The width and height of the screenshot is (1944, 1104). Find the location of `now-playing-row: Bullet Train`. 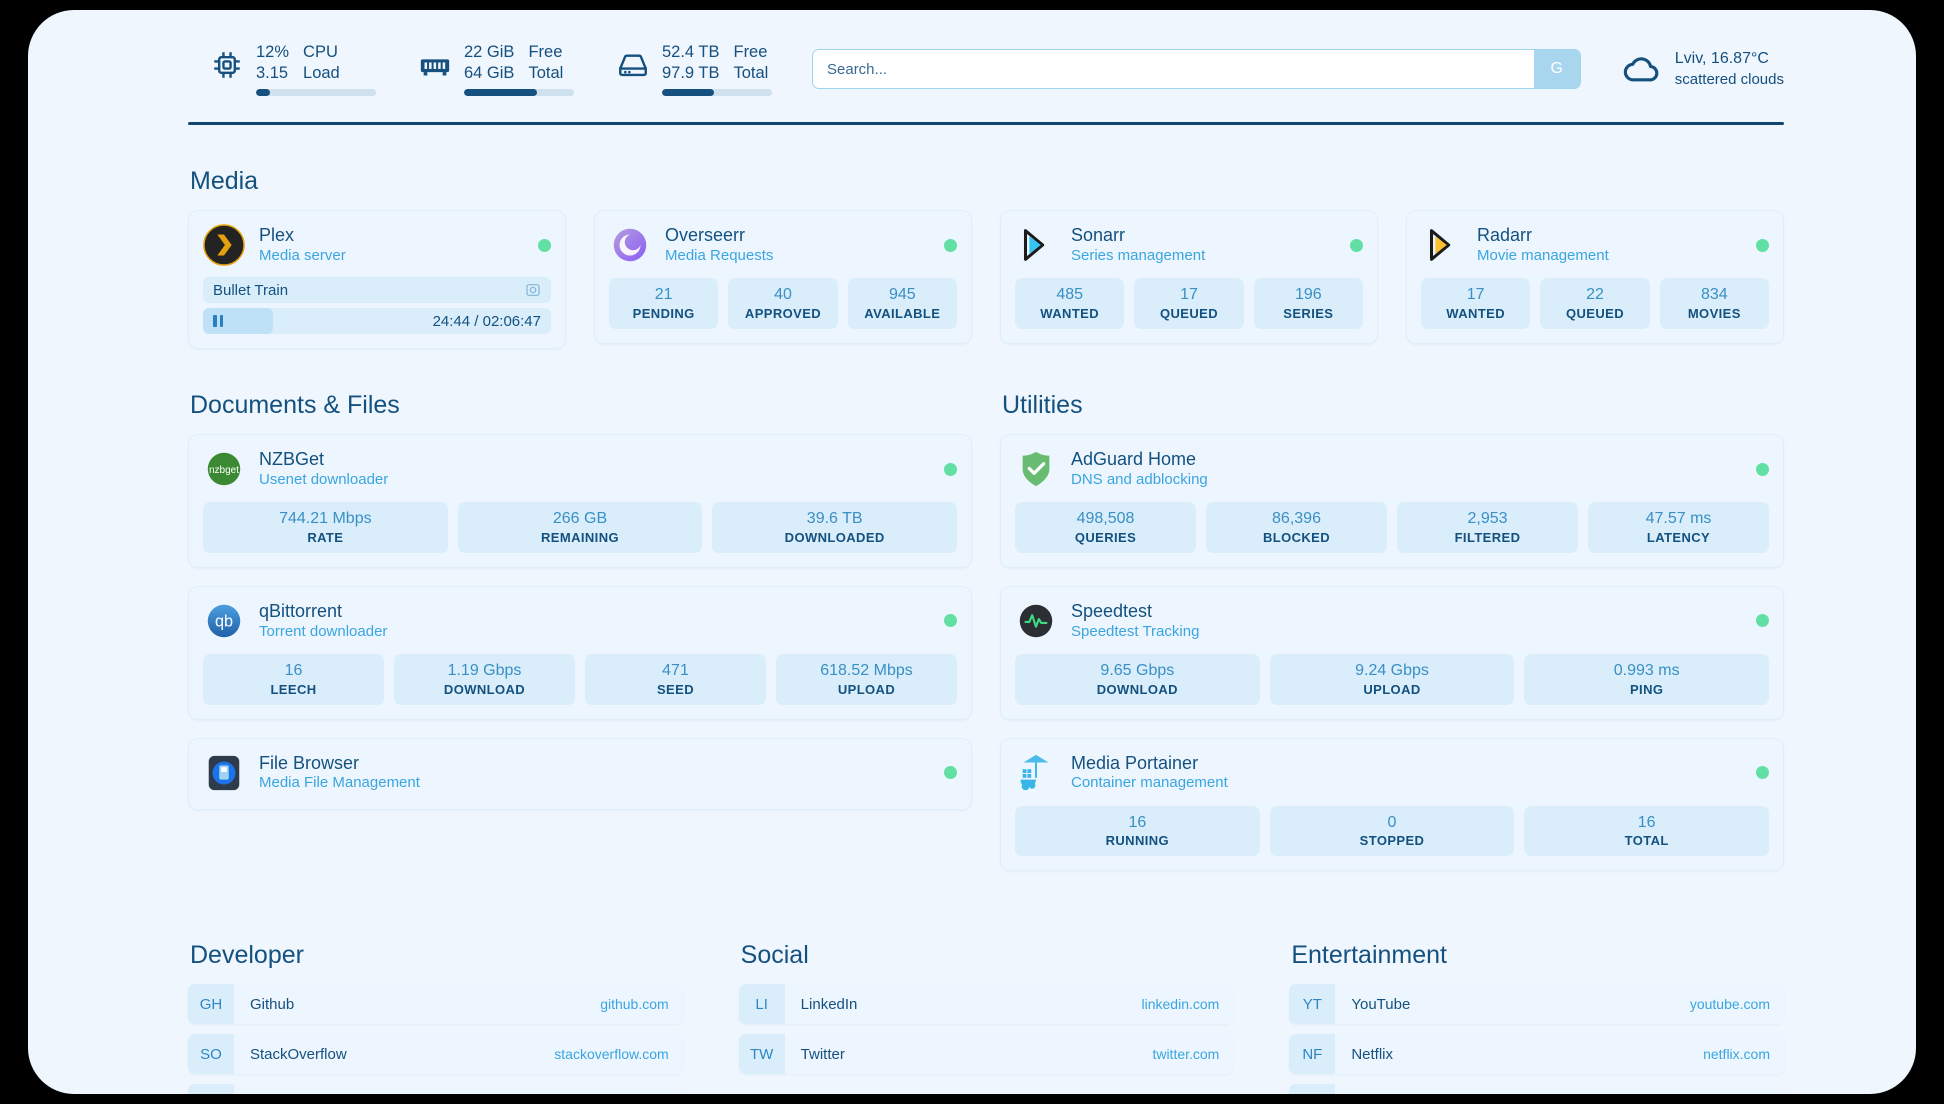

now-playing-row: Bullet Train is located at coordinates (377, 290).